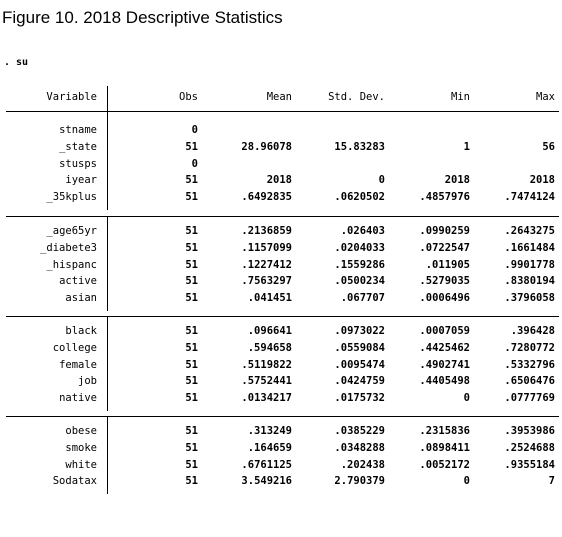 The height and width of the screenshot is (537, 562). Describe the element at coordinates (87, 381) in the screenshot. I see `variable-name: job` at that location.